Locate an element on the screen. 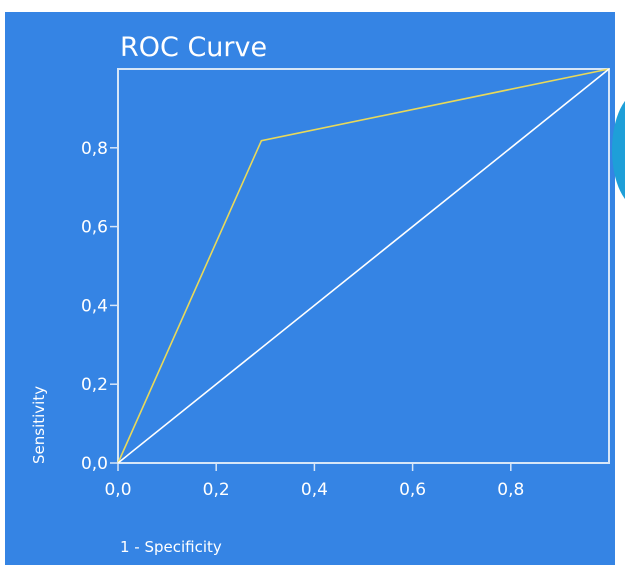  y-tick-label: 0,6 is located at coordinates (94, 228).